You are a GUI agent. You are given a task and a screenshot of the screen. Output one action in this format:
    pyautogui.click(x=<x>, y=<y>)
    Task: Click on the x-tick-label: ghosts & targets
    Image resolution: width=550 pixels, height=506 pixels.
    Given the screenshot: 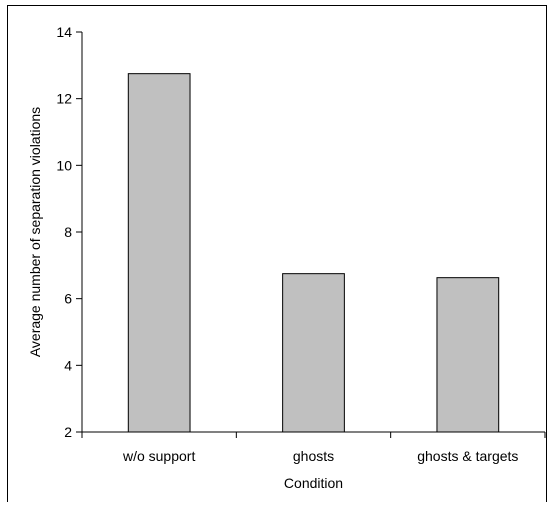 What is the action you would take?
    pyautogui.click(x=467, y=456)
    